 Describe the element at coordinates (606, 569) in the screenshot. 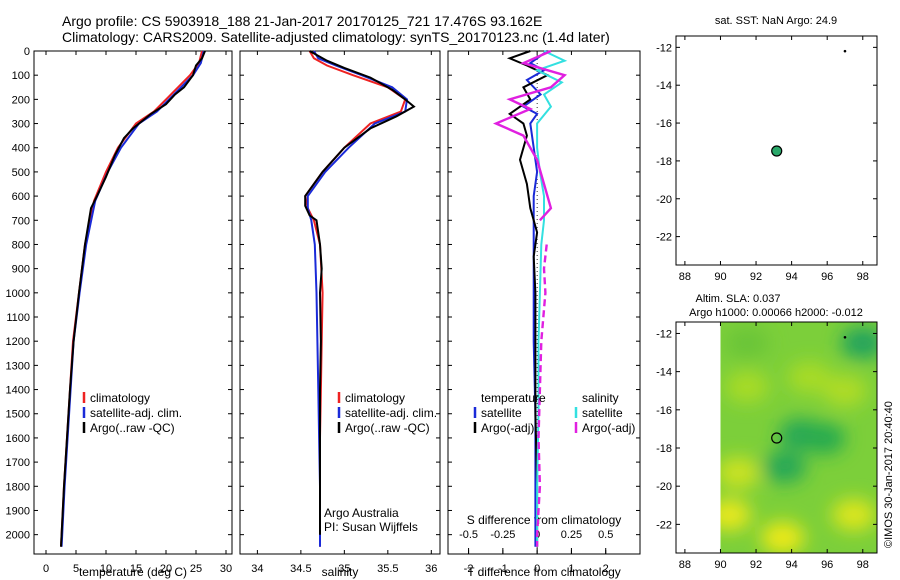

I see `x-tick-label: 2` at that location.